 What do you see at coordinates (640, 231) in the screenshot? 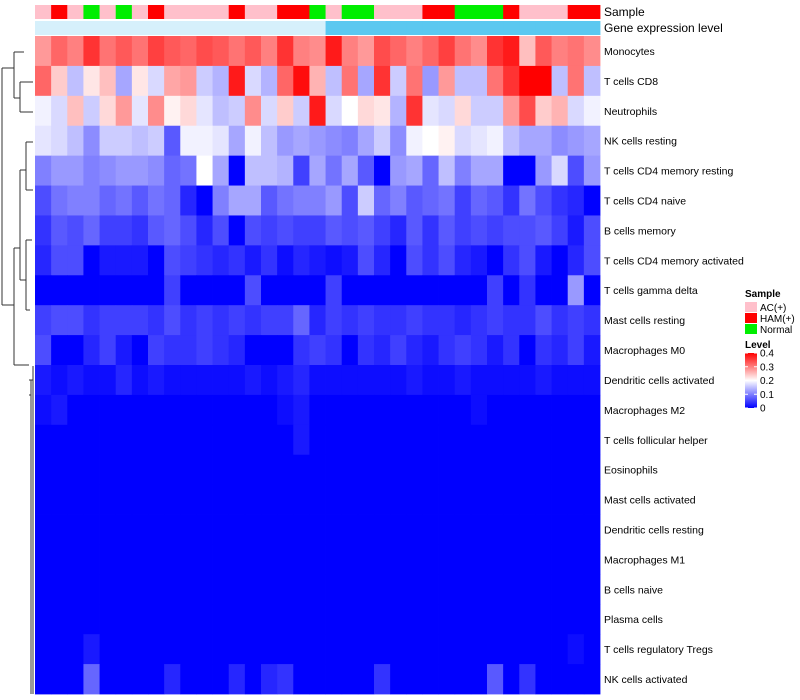
I see `row-label: B cells memory` at bounding box center [640, 231].